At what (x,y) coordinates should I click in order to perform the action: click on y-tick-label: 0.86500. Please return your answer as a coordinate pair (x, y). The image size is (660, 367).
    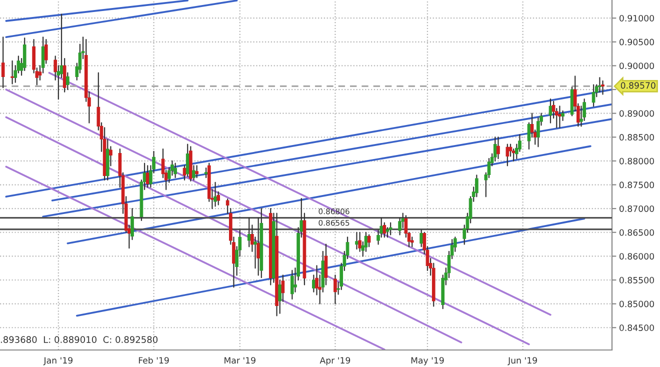
    Looking at the image, I should click on (637, 232).